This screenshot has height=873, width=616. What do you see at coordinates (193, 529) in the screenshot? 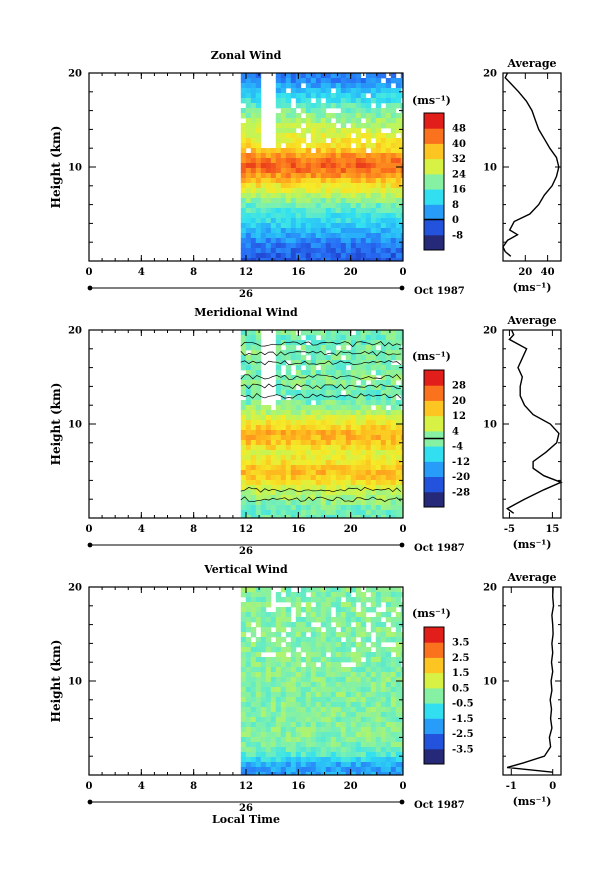
I see `x-tick-label: 8` at bounding box center [193, 529].